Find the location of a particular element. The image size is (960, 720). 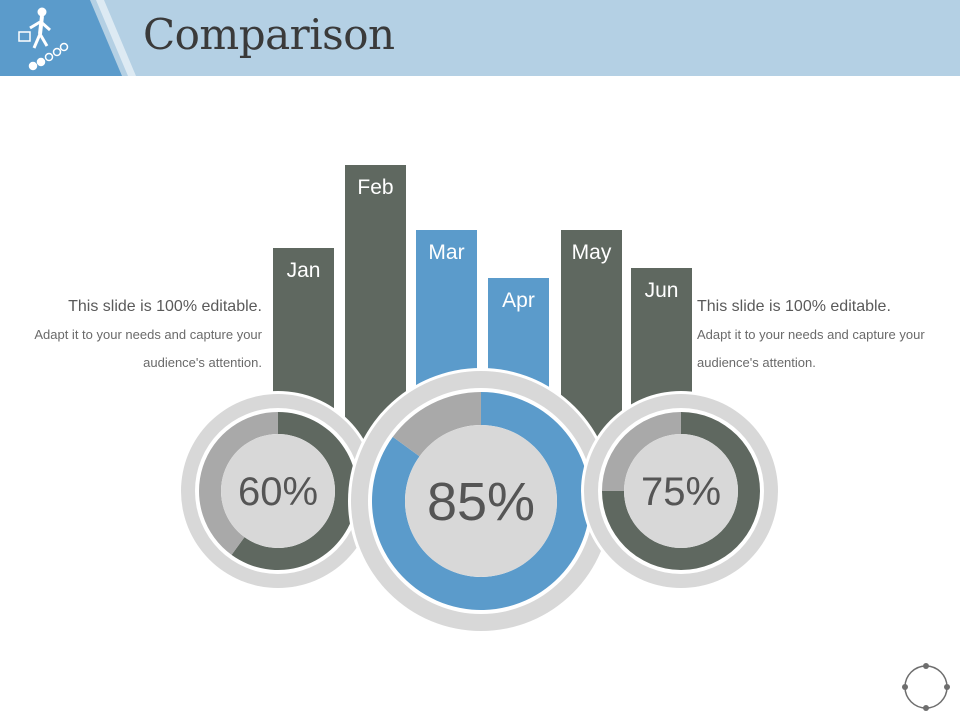

text-left-headline: This slide is 100% editable. is located at coordinates (165, 306).